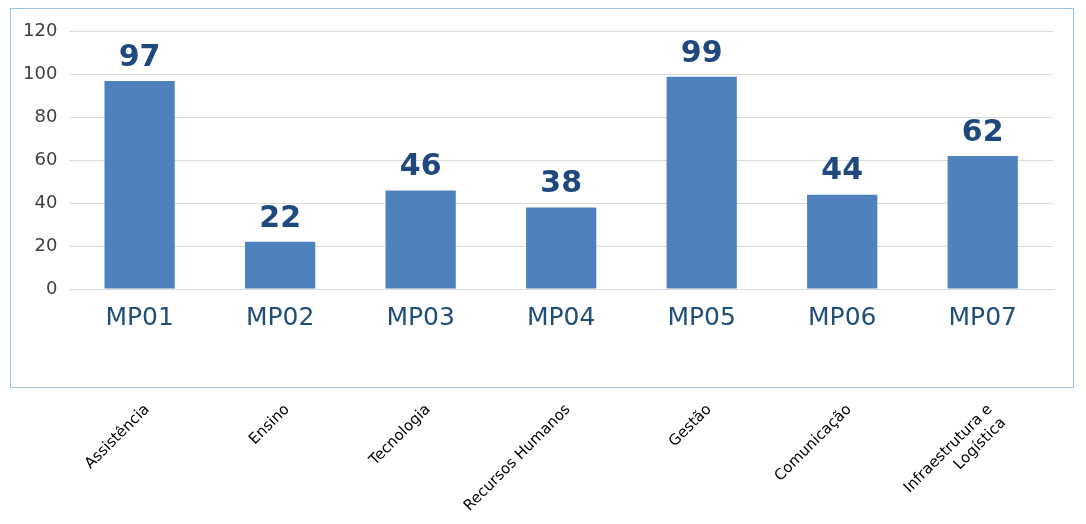 This screenshot has height=524, width=1086. Describe the element at coordinates (561, 182) in the screenshot. I see `data-label: 38` at that location.